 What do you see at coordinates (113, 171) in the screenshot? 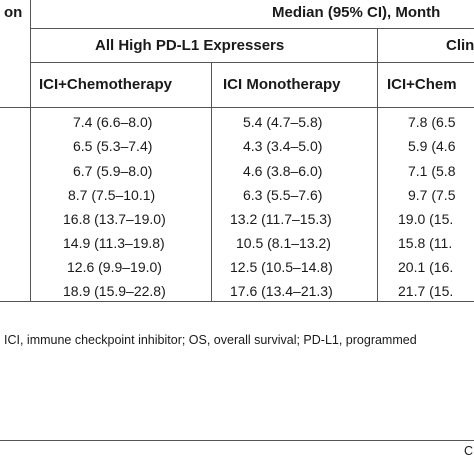
I see `cell-chemo: 6.7 (5.9–8.0)` at bounding box center [113, 171].